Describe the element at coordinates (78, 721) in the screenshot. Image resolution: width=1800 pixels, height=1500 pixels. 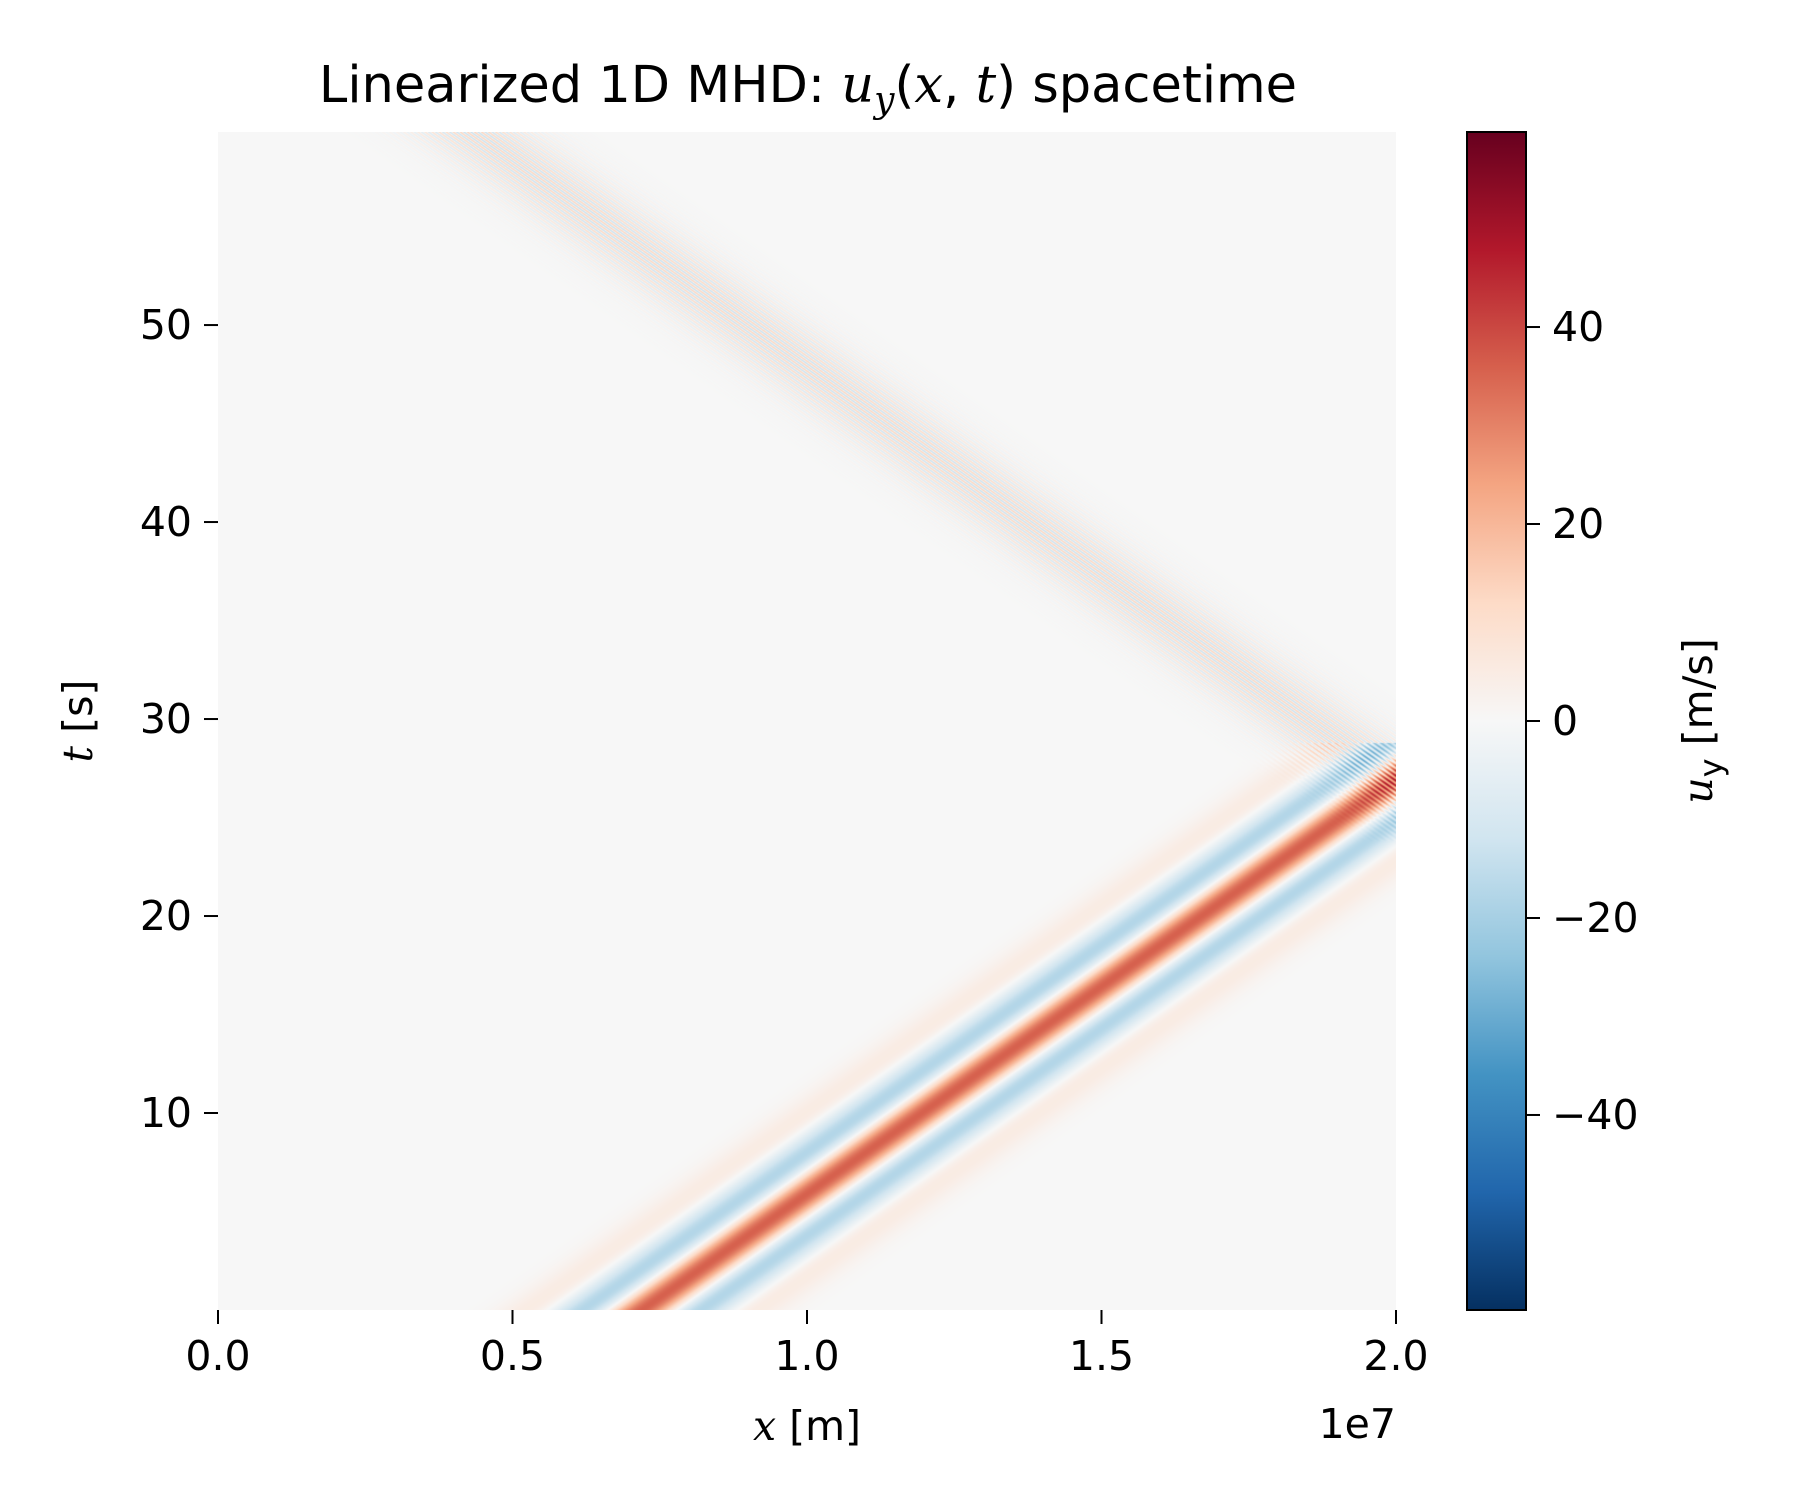
I see `y-axis-label: t [s]` at that location.